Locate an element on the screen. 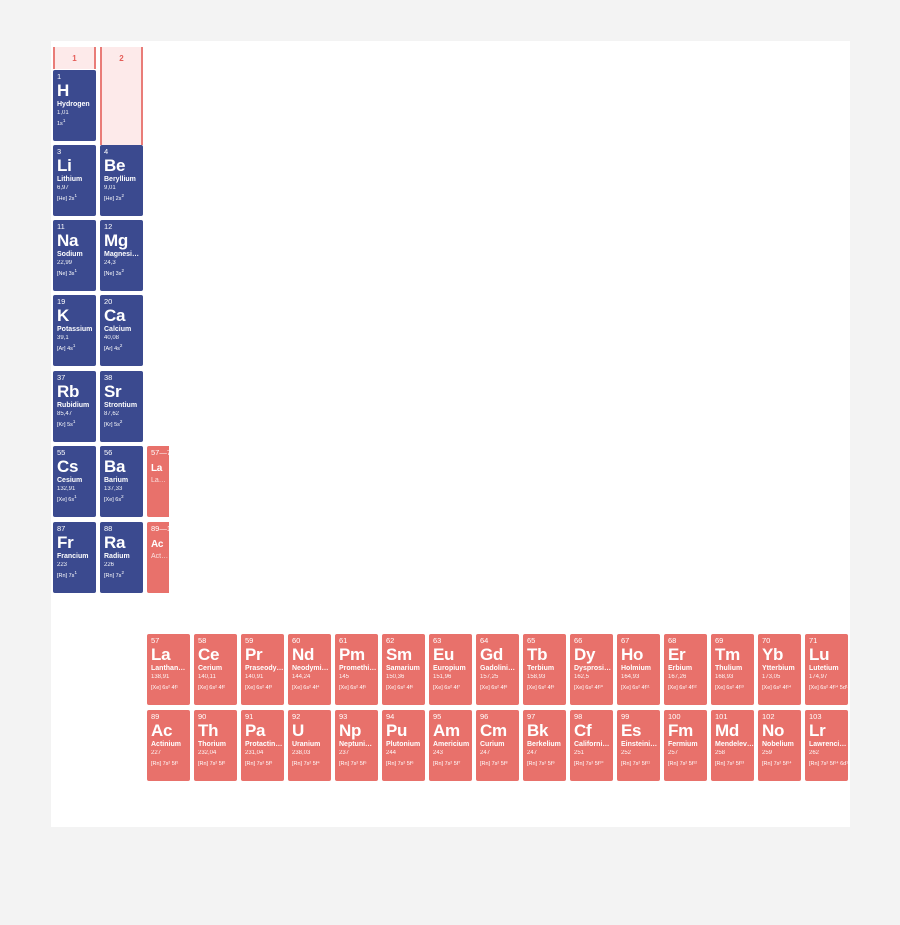 The height and width of the screenshot is (925, 900). element-cell-cs: 55 Cs Cesium 132,91 [Xe] 6s1 is located at coordinates (74, 481).